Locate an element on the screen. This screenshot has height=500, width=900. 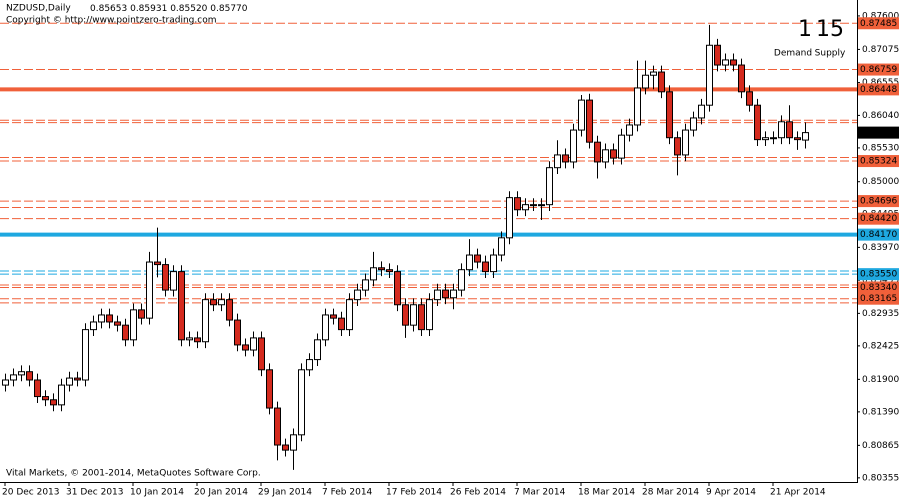
x-tick-label: 7 Mar 2014 is located at coordinates (540, 493).